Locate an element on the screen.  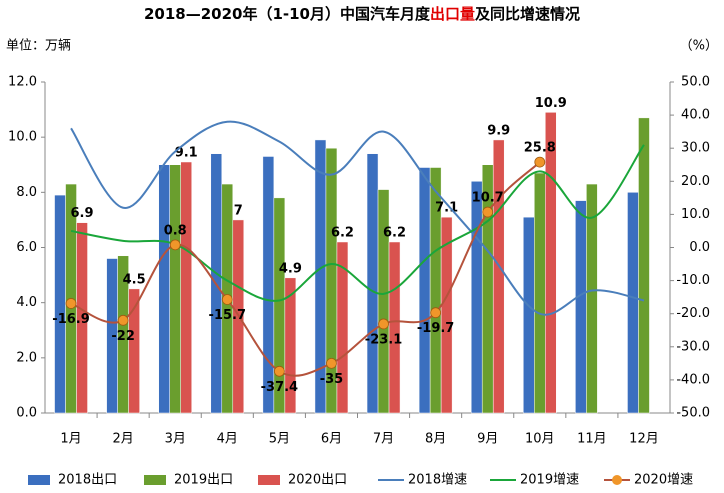
y2-tick-label: -30.0 is located at coordinates (693, 346).